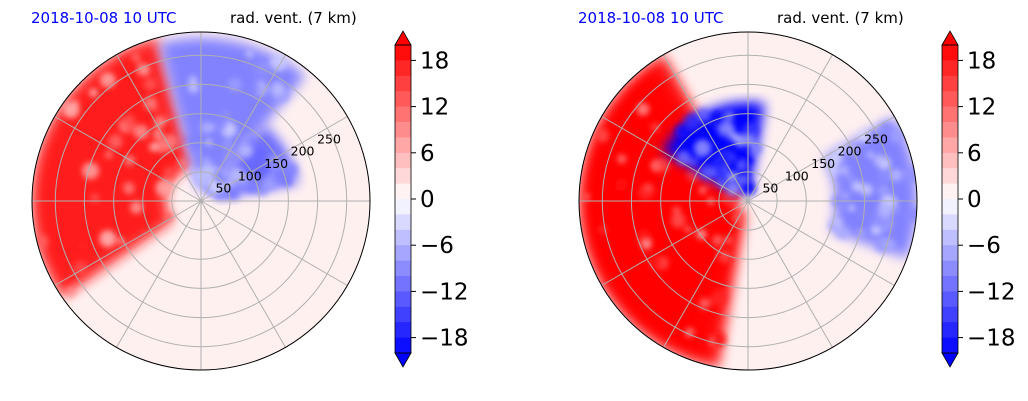 The image size is (1028, 401). I want to click on panel-variable-right: rad. vent. (7 km), so click(840, 18).